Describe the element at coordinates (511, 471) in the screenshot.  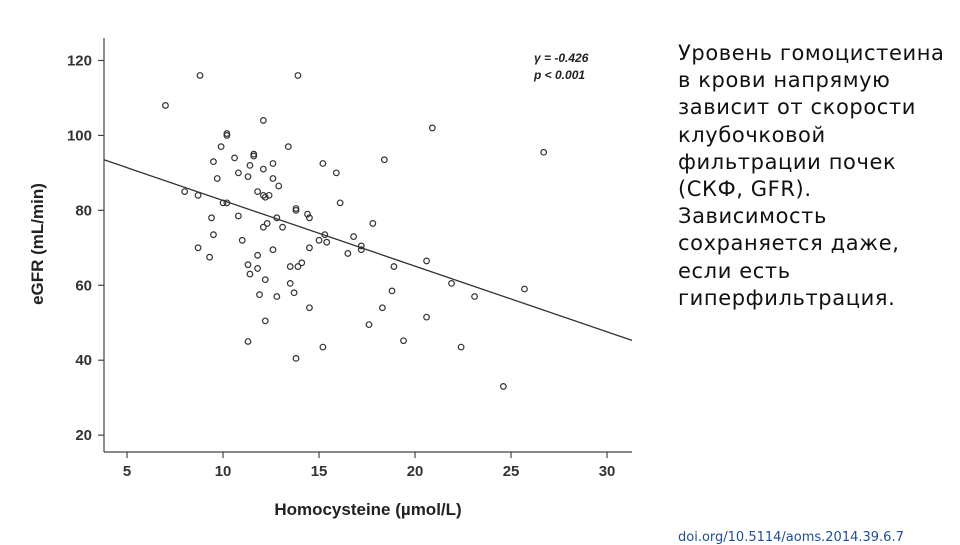
I see `x-tick-label: 25` at that location.